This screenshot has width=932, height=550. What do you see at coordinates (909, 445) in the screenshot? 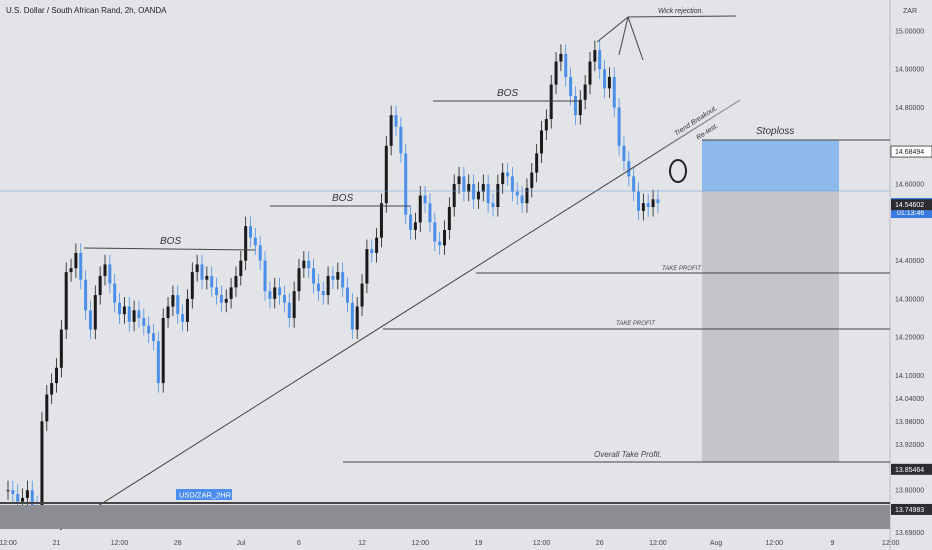
I see `y-tick-label: 13.92000` at bounding box center [909, 445].